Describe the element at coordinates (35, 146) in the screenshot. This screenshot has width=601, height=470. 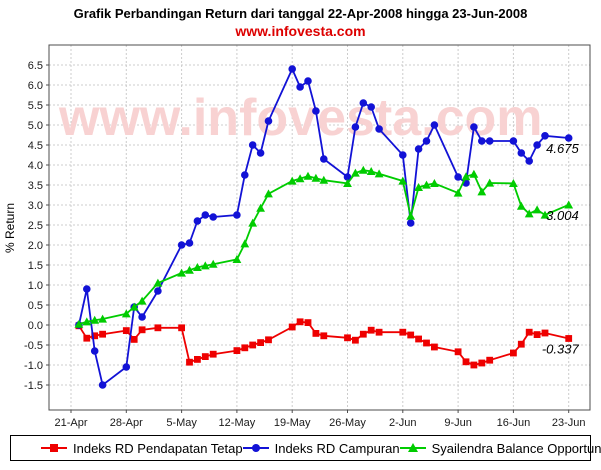
I see `svg-text: 4.5` at that location.